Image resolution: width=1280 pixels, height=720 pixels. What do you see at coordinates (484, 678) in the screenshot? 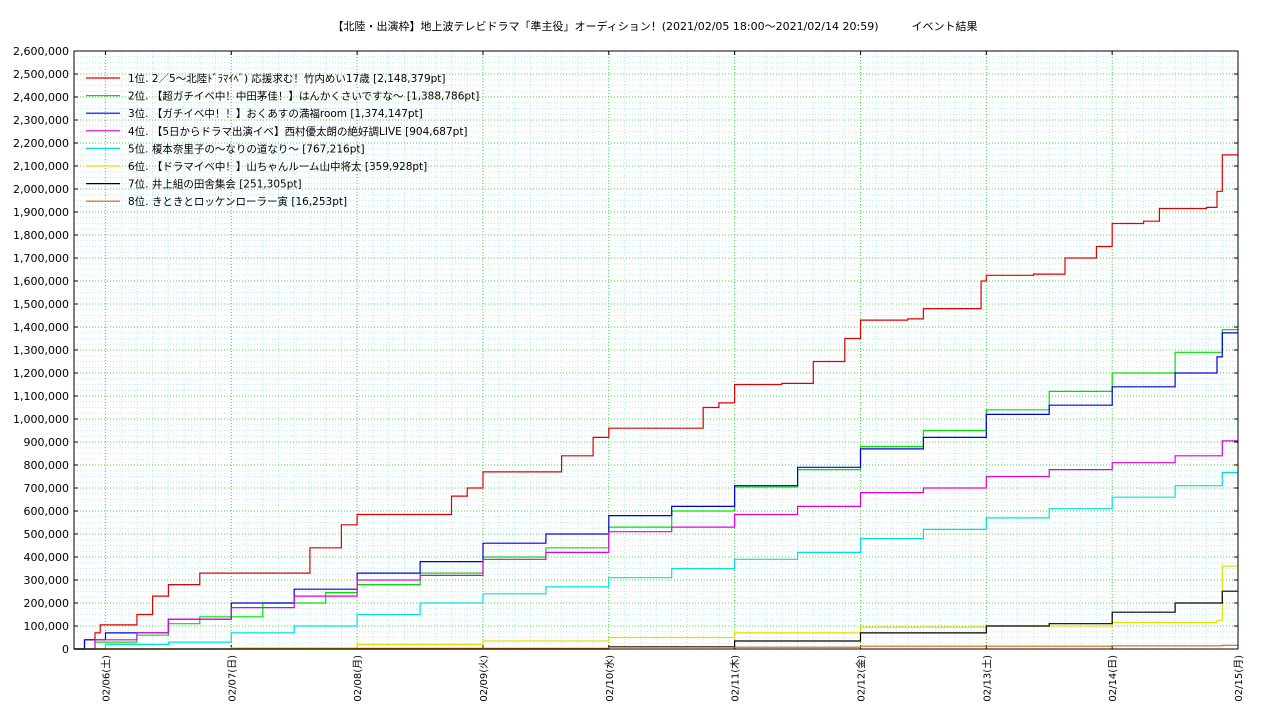
I see `x-tick-label: 02/09(火)` at bounding box center [484, 678].